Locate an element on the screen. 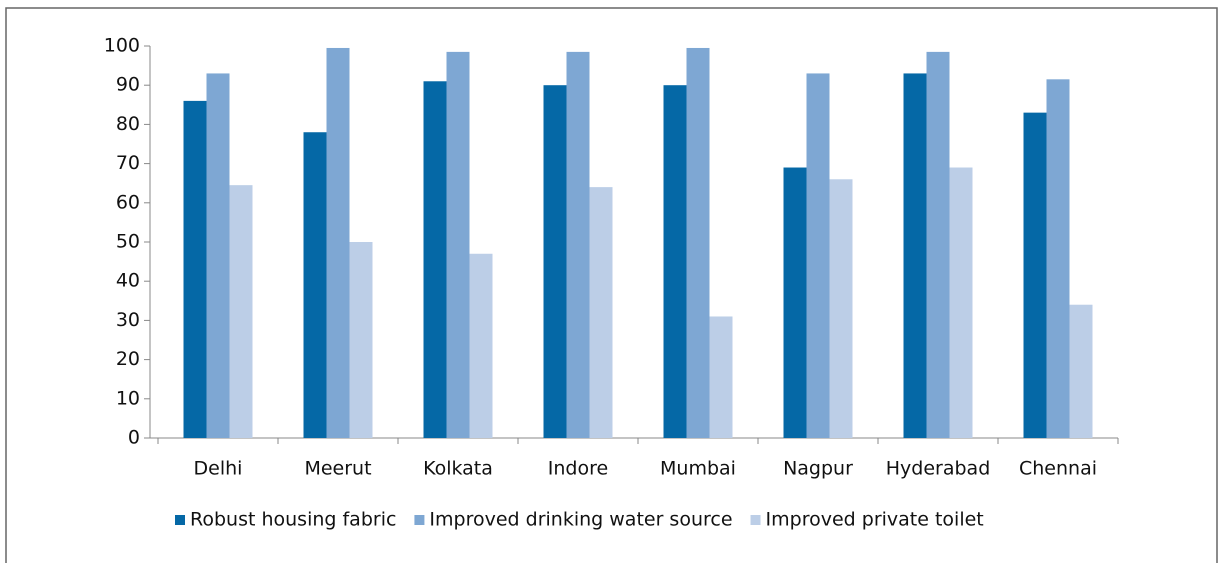  x-tick-label: Indore is located at coordinates (578, 469).